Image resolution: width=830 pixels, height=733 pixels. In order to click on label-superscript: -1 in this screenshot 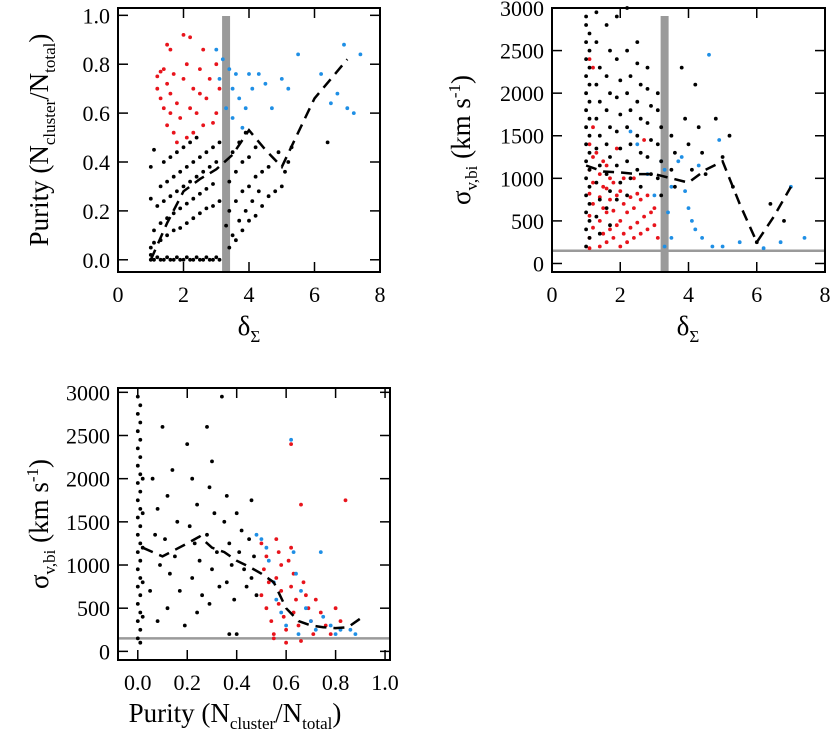, I will do `click(454, 91)`.